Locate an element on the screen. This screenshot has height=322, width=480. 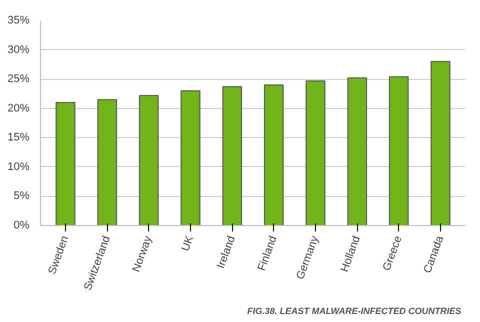
caption: FIG.38. LEAST MALWARE-INFECTED COUNTRIES is located at coordinates (354, 311).